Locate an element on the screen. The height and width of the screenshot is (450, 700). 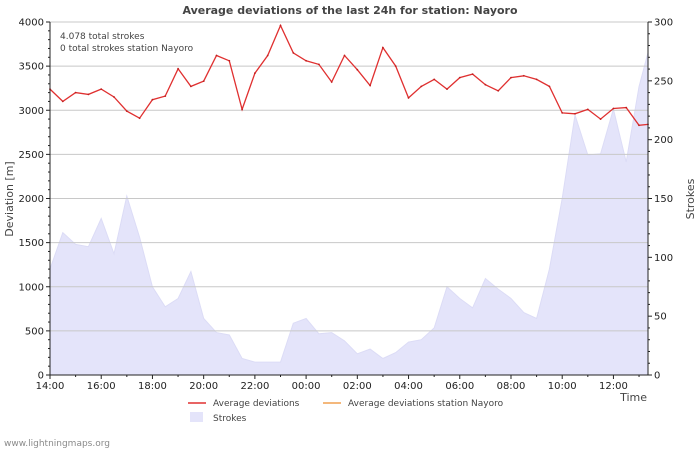
y-tick-label: 2500 is located at coordinates (31, 155).